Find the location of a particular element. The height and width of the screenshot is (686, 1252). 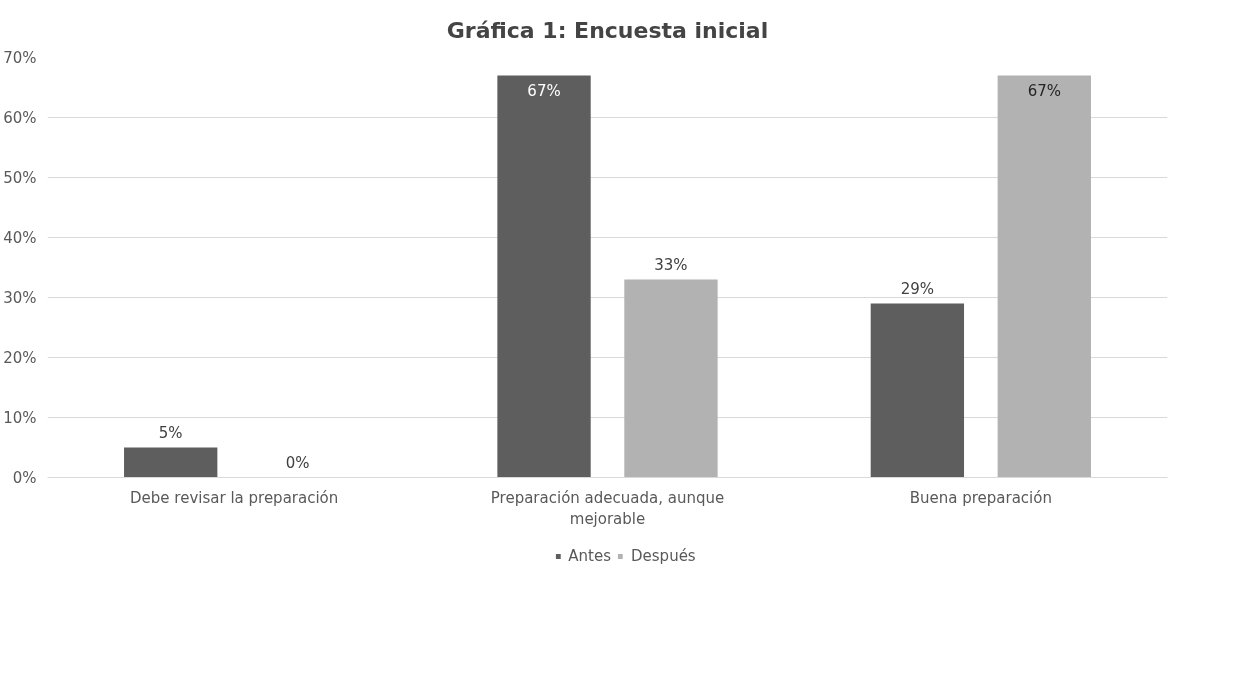

text: 33% is located at coordinates (671, 264).